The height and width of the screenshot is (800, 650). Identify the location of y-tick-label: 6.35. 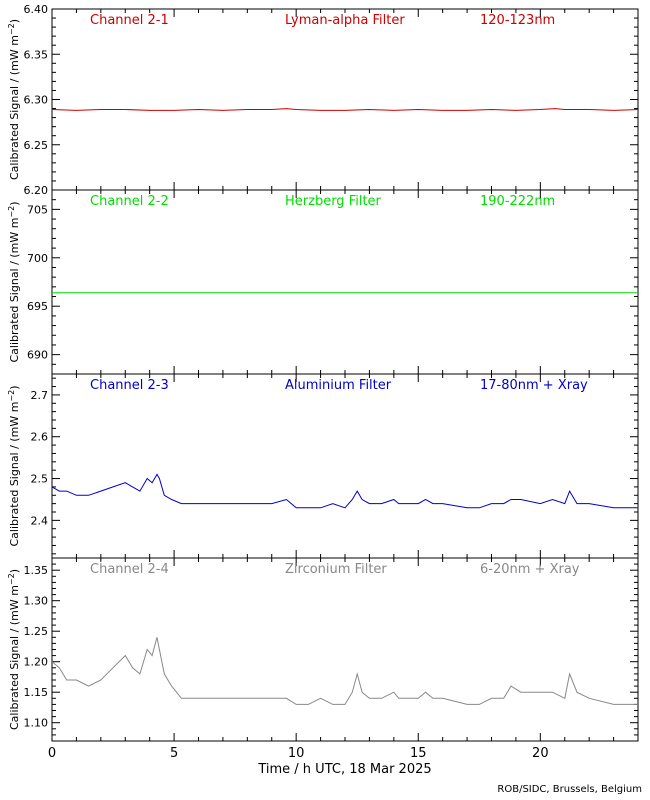
(36, 54).